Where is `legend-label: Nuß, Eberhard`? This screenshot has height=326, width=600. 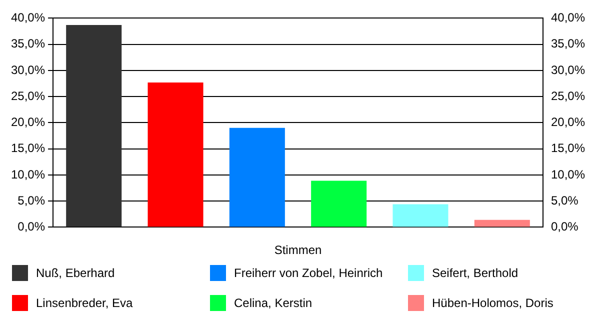 legend-label: Nuß, Eberhard is located at coordinates (75, 273).